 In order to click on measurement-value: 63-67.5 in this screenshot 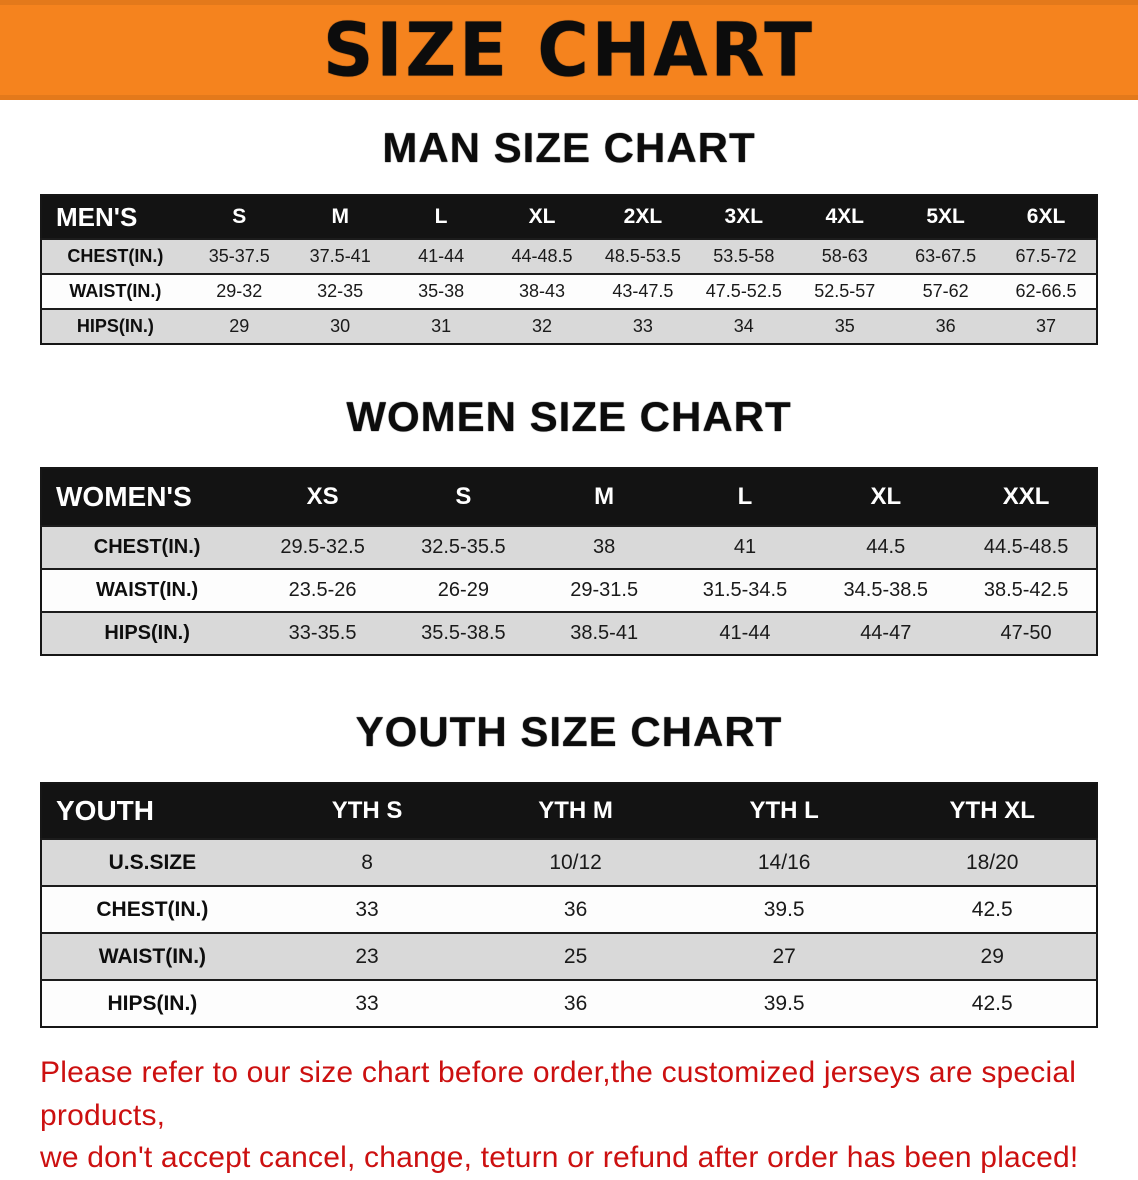, I will do `click(946, 256)`.